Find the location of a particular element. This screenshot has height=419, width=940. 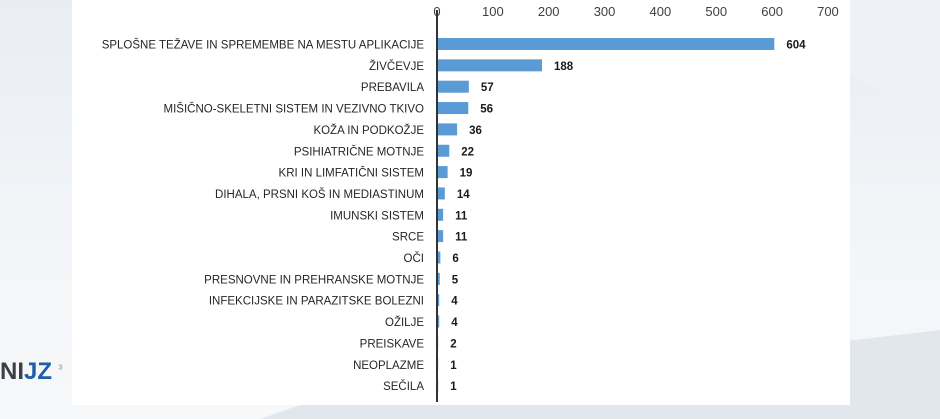

nijz-logo: NIJZ ³ is located at coordinates (31, 375).